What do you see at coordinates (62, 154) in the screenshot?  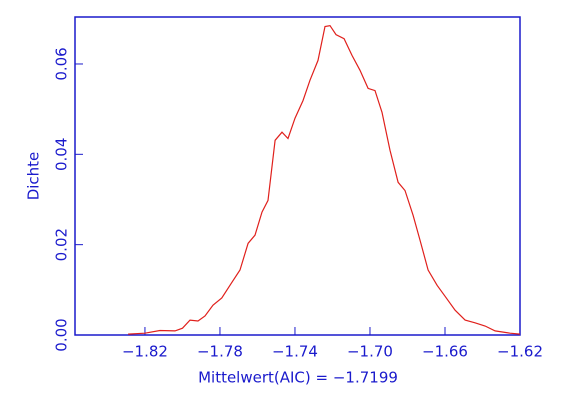 I see `y-tick-label: 0.04` at bounding box center [62, 154].